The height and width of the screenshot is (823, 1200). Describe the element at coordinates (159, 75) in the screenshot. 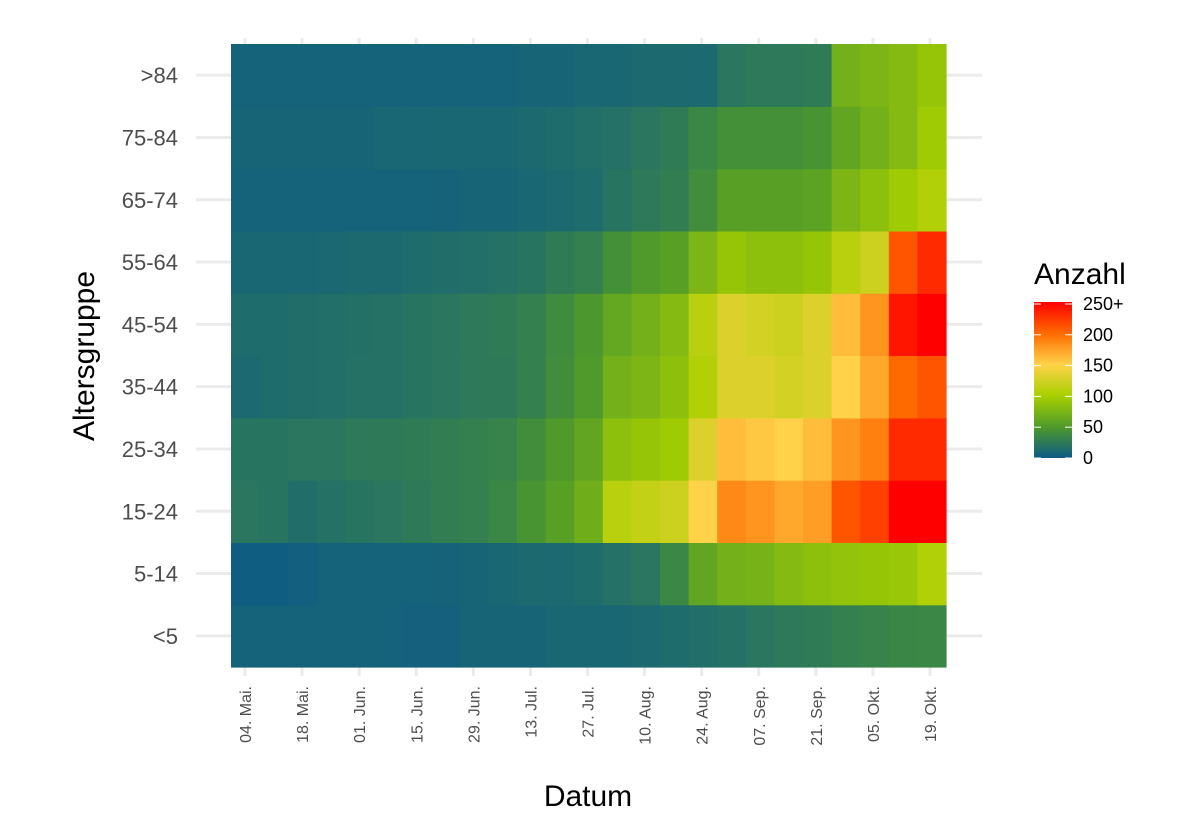

I see `y-tick-label: >84` at that location.